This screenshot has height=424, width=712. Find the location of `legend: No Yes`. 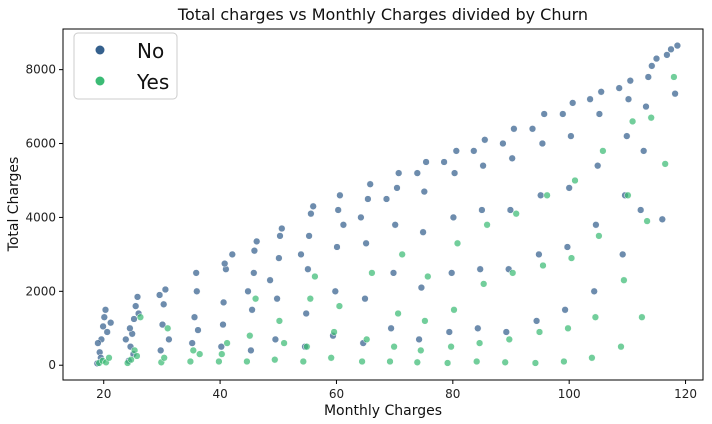

legend: No Yes is located at coordinates (125, 66).